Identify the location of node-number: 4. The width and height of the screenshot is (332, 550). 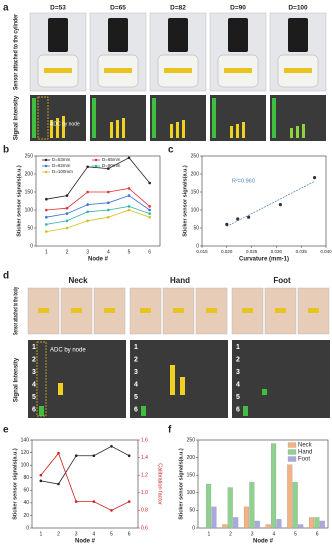
(136, 384).